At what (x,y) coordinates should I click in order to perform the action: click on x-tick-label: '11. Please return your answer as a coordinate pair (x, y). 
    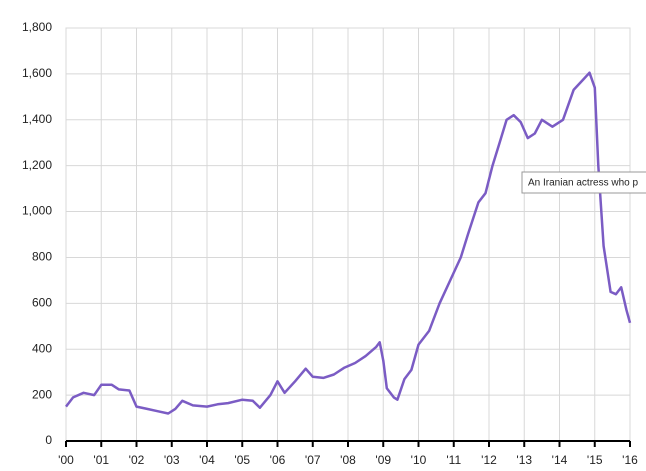
    Looking at the image, I should click on (453, 460).